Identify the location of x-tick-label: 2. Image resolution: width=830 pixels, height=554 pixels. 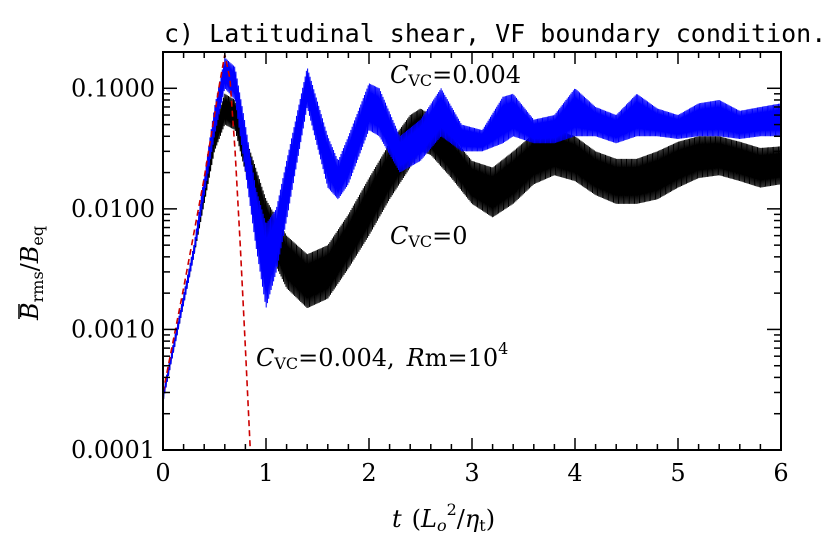
(368, 473).